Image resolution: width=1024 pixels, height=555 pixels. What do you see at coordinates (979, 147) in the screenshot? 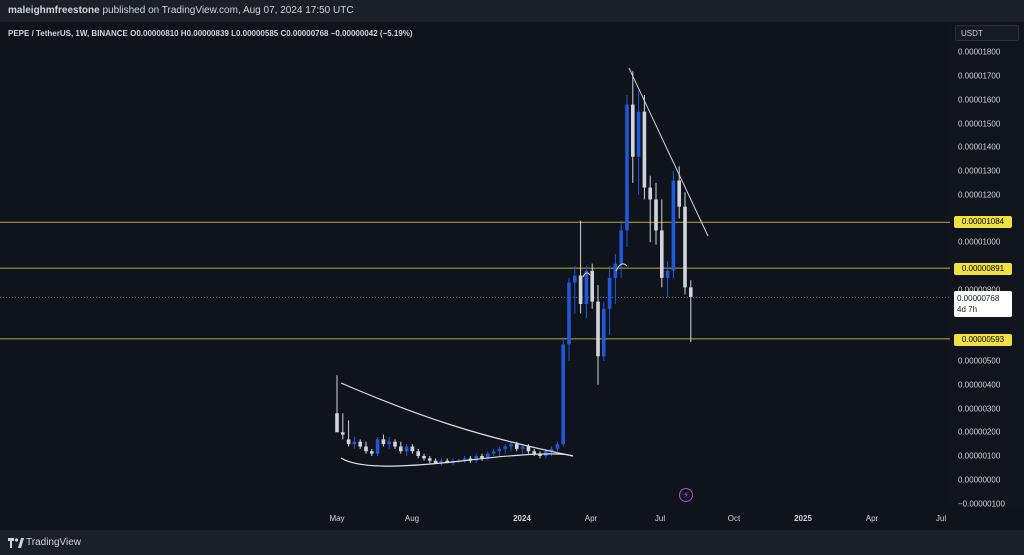
I see `price-tick-label: 0.00001400` at bounding box center [979, 147].